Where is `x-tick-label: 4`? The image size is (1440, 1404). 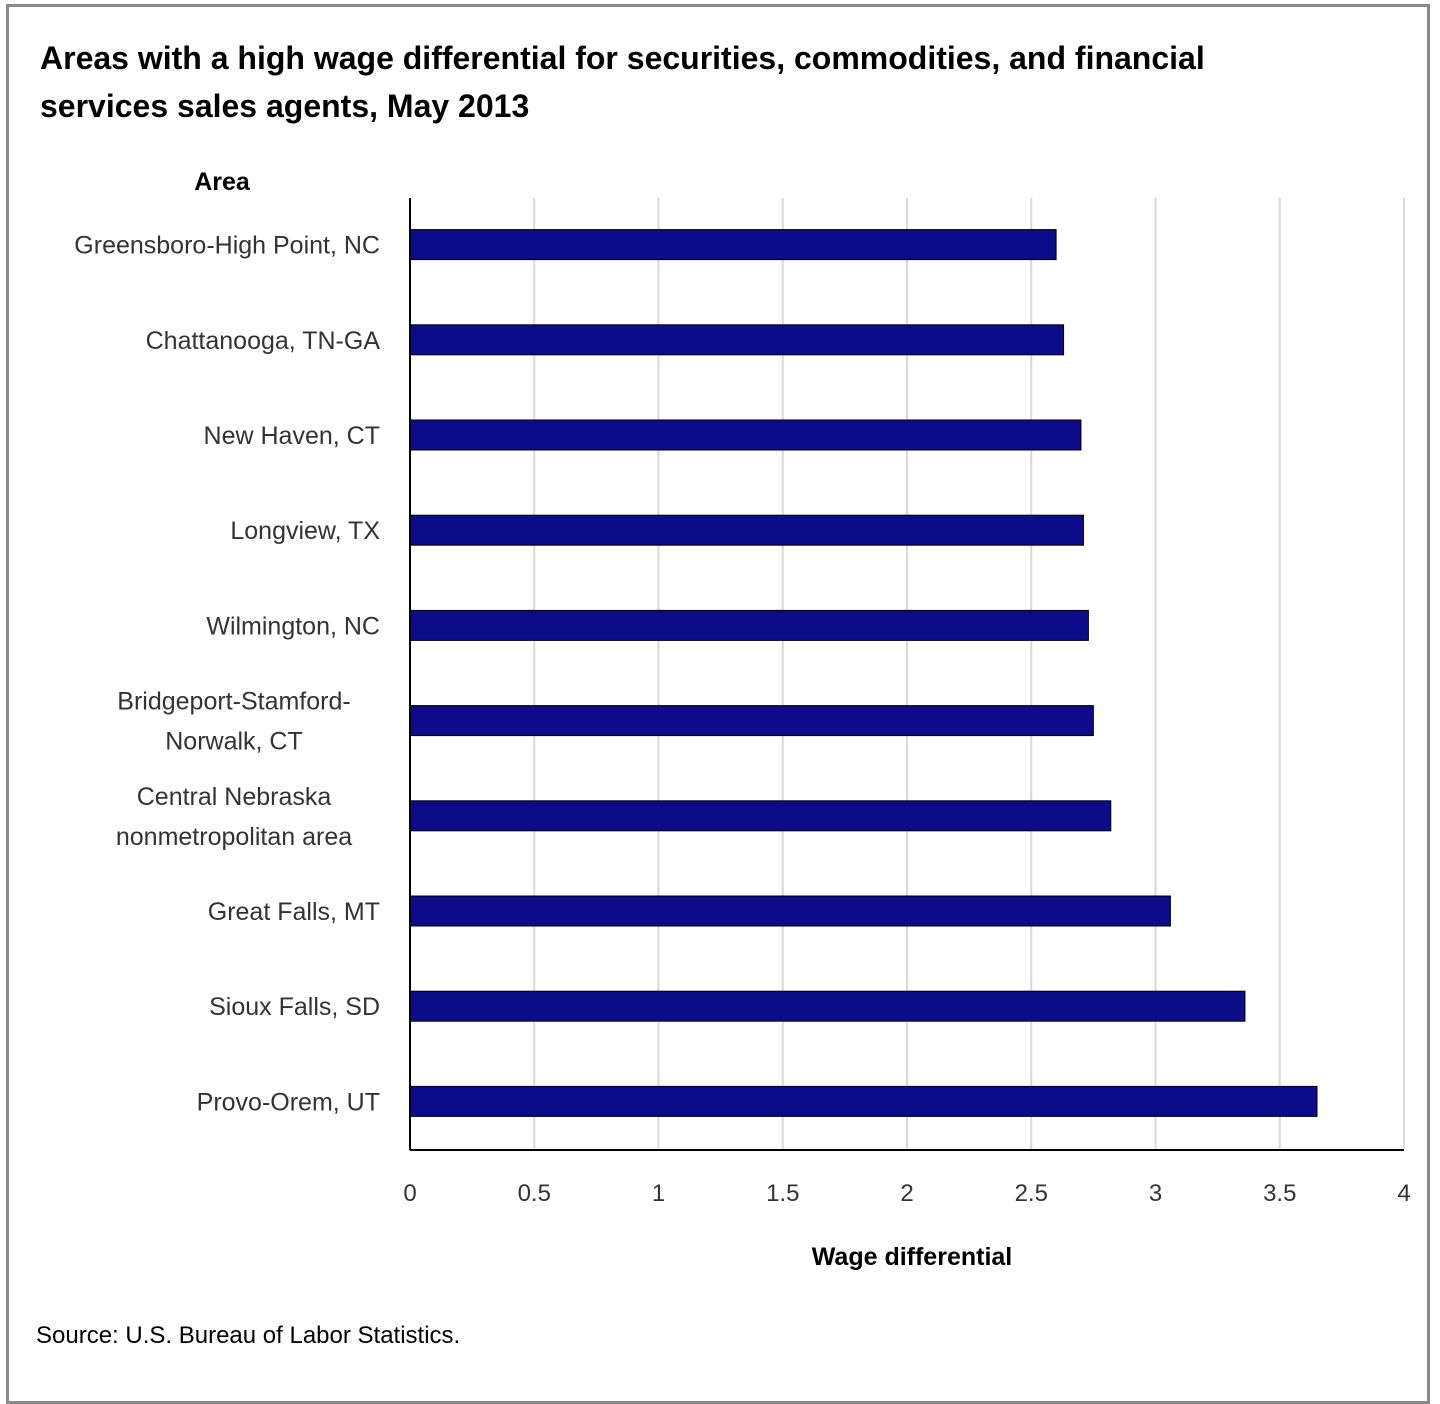 x-tick-label: 4 is located at coordinates (1403, 1193).